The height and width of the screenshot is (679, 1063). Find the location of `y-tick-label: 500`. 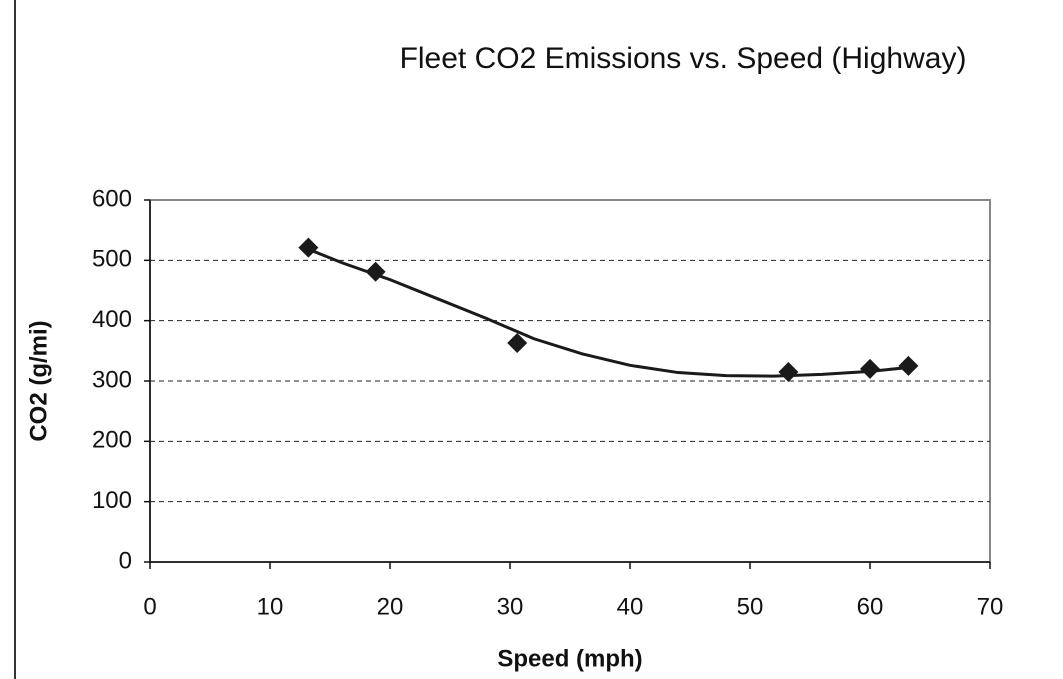

y-tick-label: 500 is located at coordinates (112, 259).